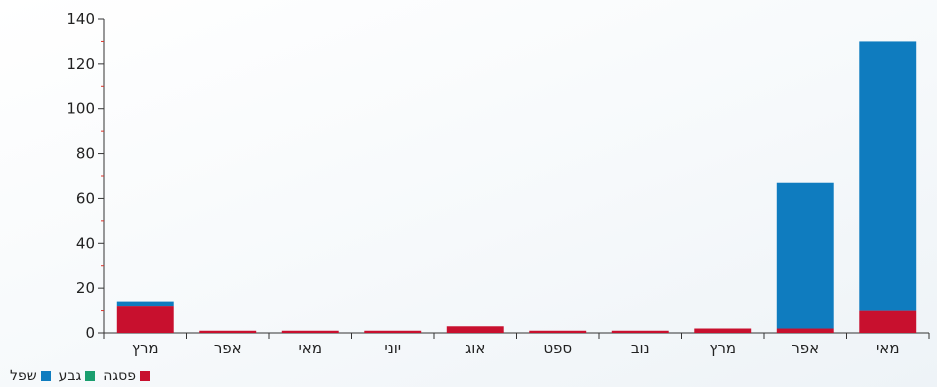  Describe the element at coordinates (640, 348) in the screenshot. I see `x-tick-label: נוב` at that location.